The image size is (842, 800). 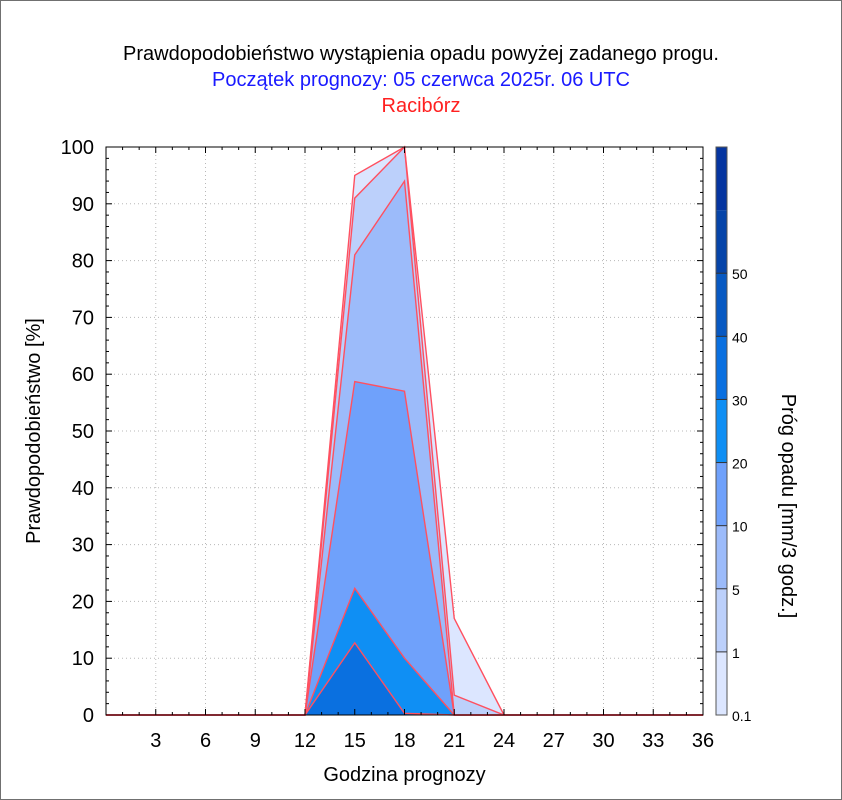 What do you see at coordinates (603, 741) in the screenshot?
I see `x-tick-label: 30` at bounding box center [603, 741].